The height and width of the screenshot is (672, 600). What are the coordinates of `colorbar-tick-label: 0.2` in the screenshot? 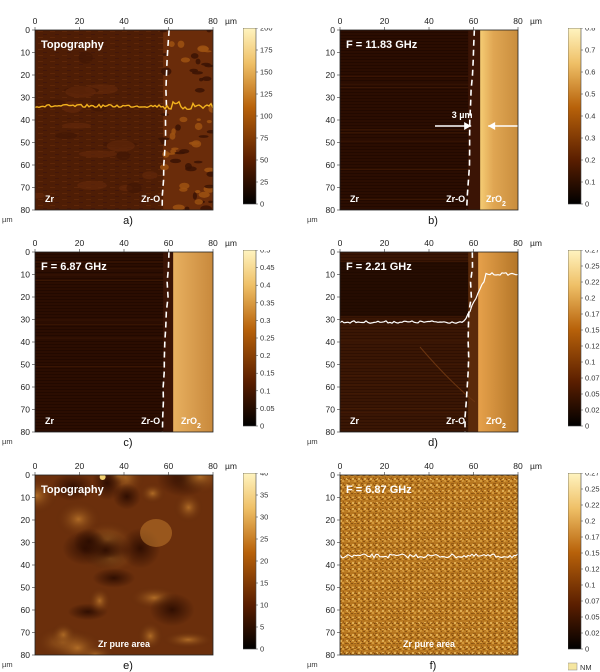 It's located at (590, 521).